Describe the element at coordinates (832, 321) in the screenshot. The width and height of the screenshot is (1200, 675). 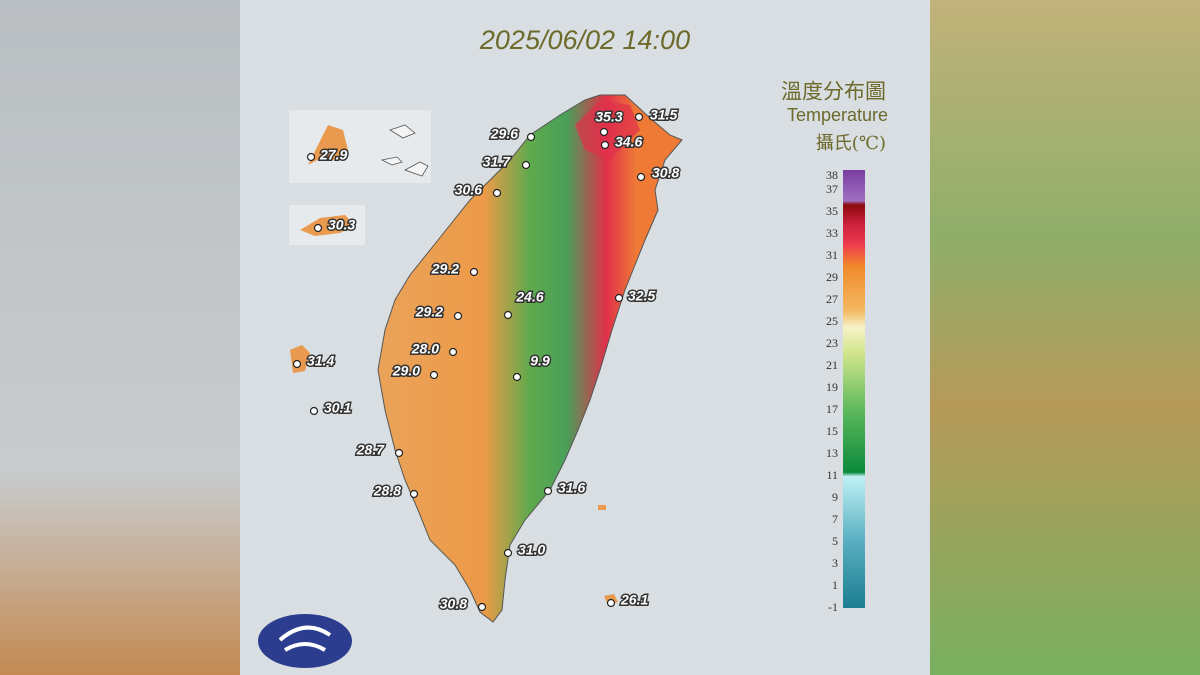
I see `legend-tick: 25` at that location.